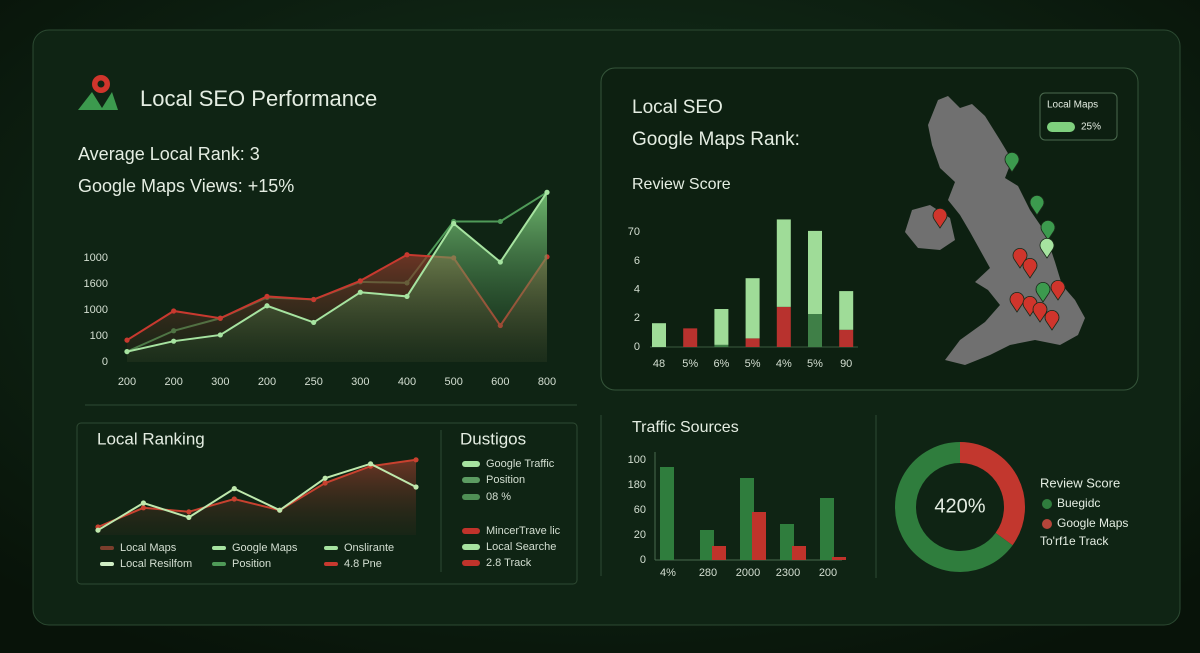 This screenshot has height=653, width=1200. I want to click on ranking-panel, so click(327, 503).